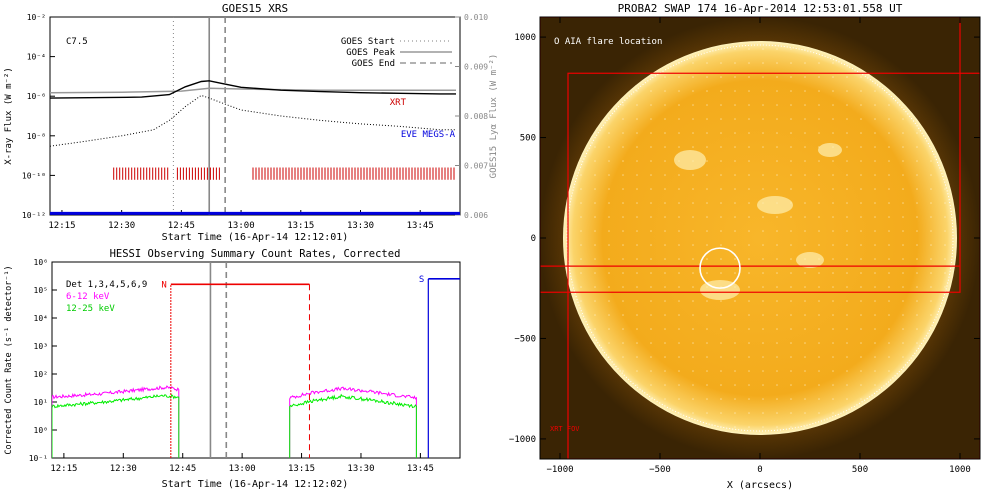 Image resolution: width=1000 pixels, height=500 pixels. I want to click on goes-short-channel-line, so click(253, 120).